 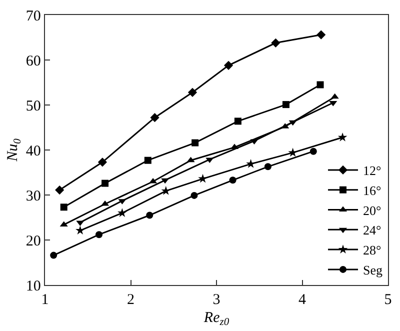 What do you see at coordinates (302, 300) in the screenshot?
I see `x-tick-label: 4` at bounding box center [302, 300].